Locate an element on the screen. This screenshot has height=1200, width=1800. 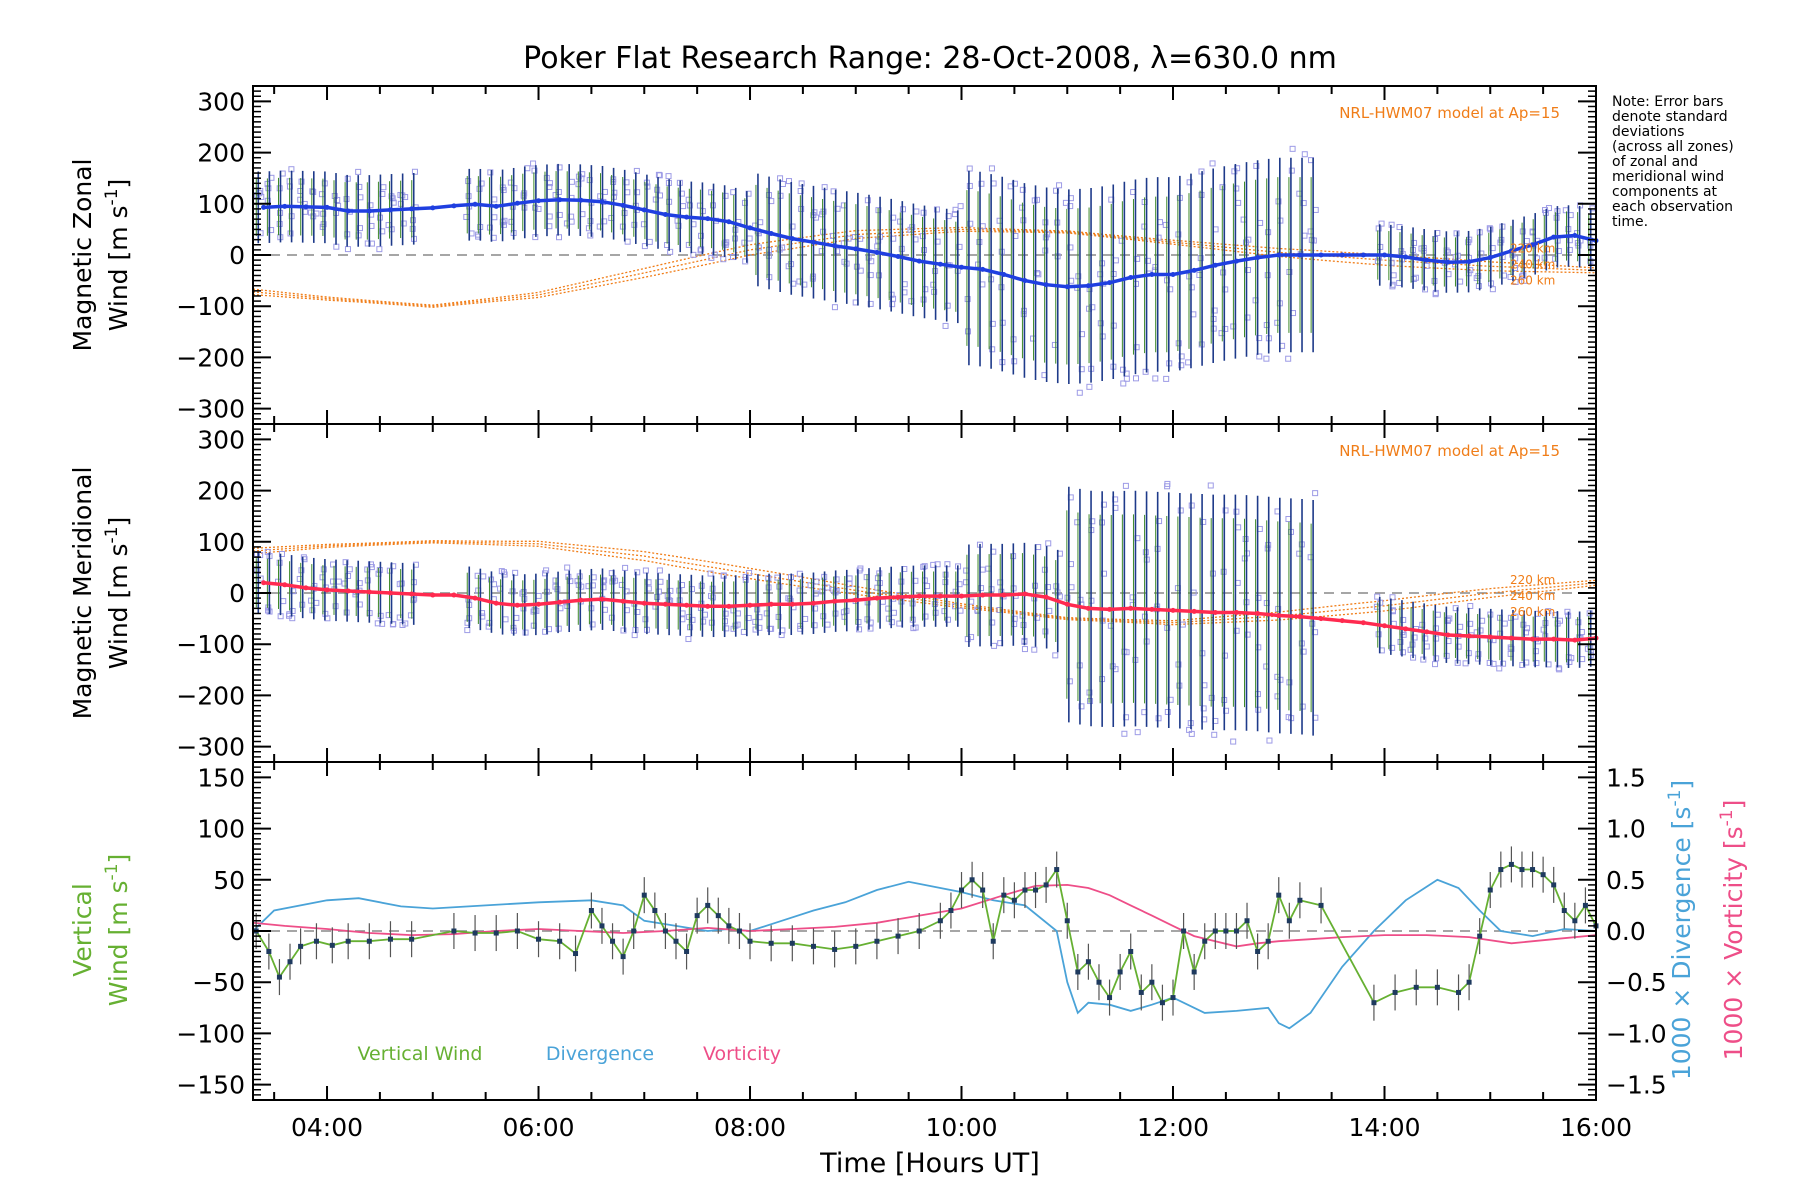
vorticity-axis-label-text: 1000 × Vorticity [s-1] is located at coordinates (1732, 930).